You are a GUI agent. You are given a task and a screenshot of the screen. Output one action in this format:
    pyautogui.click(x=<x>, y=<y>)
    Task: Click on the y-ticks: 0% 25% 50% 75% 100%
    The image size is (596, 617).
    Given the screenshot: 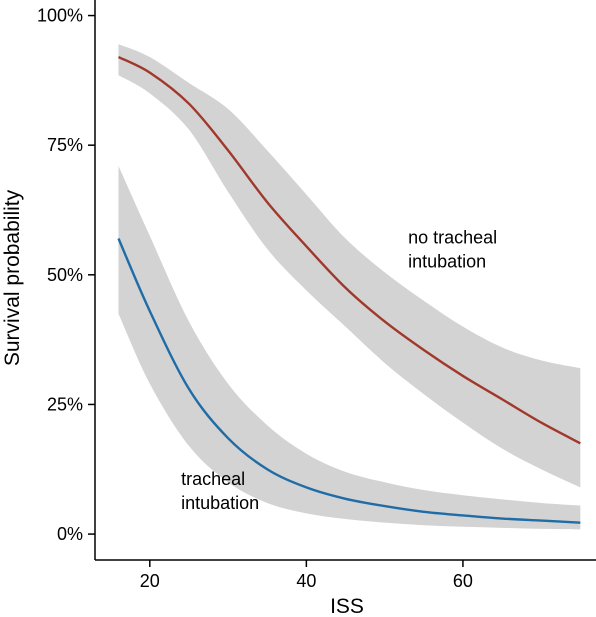 What is the action you would take?
    pyautogui.click(x=66, y=275)
    